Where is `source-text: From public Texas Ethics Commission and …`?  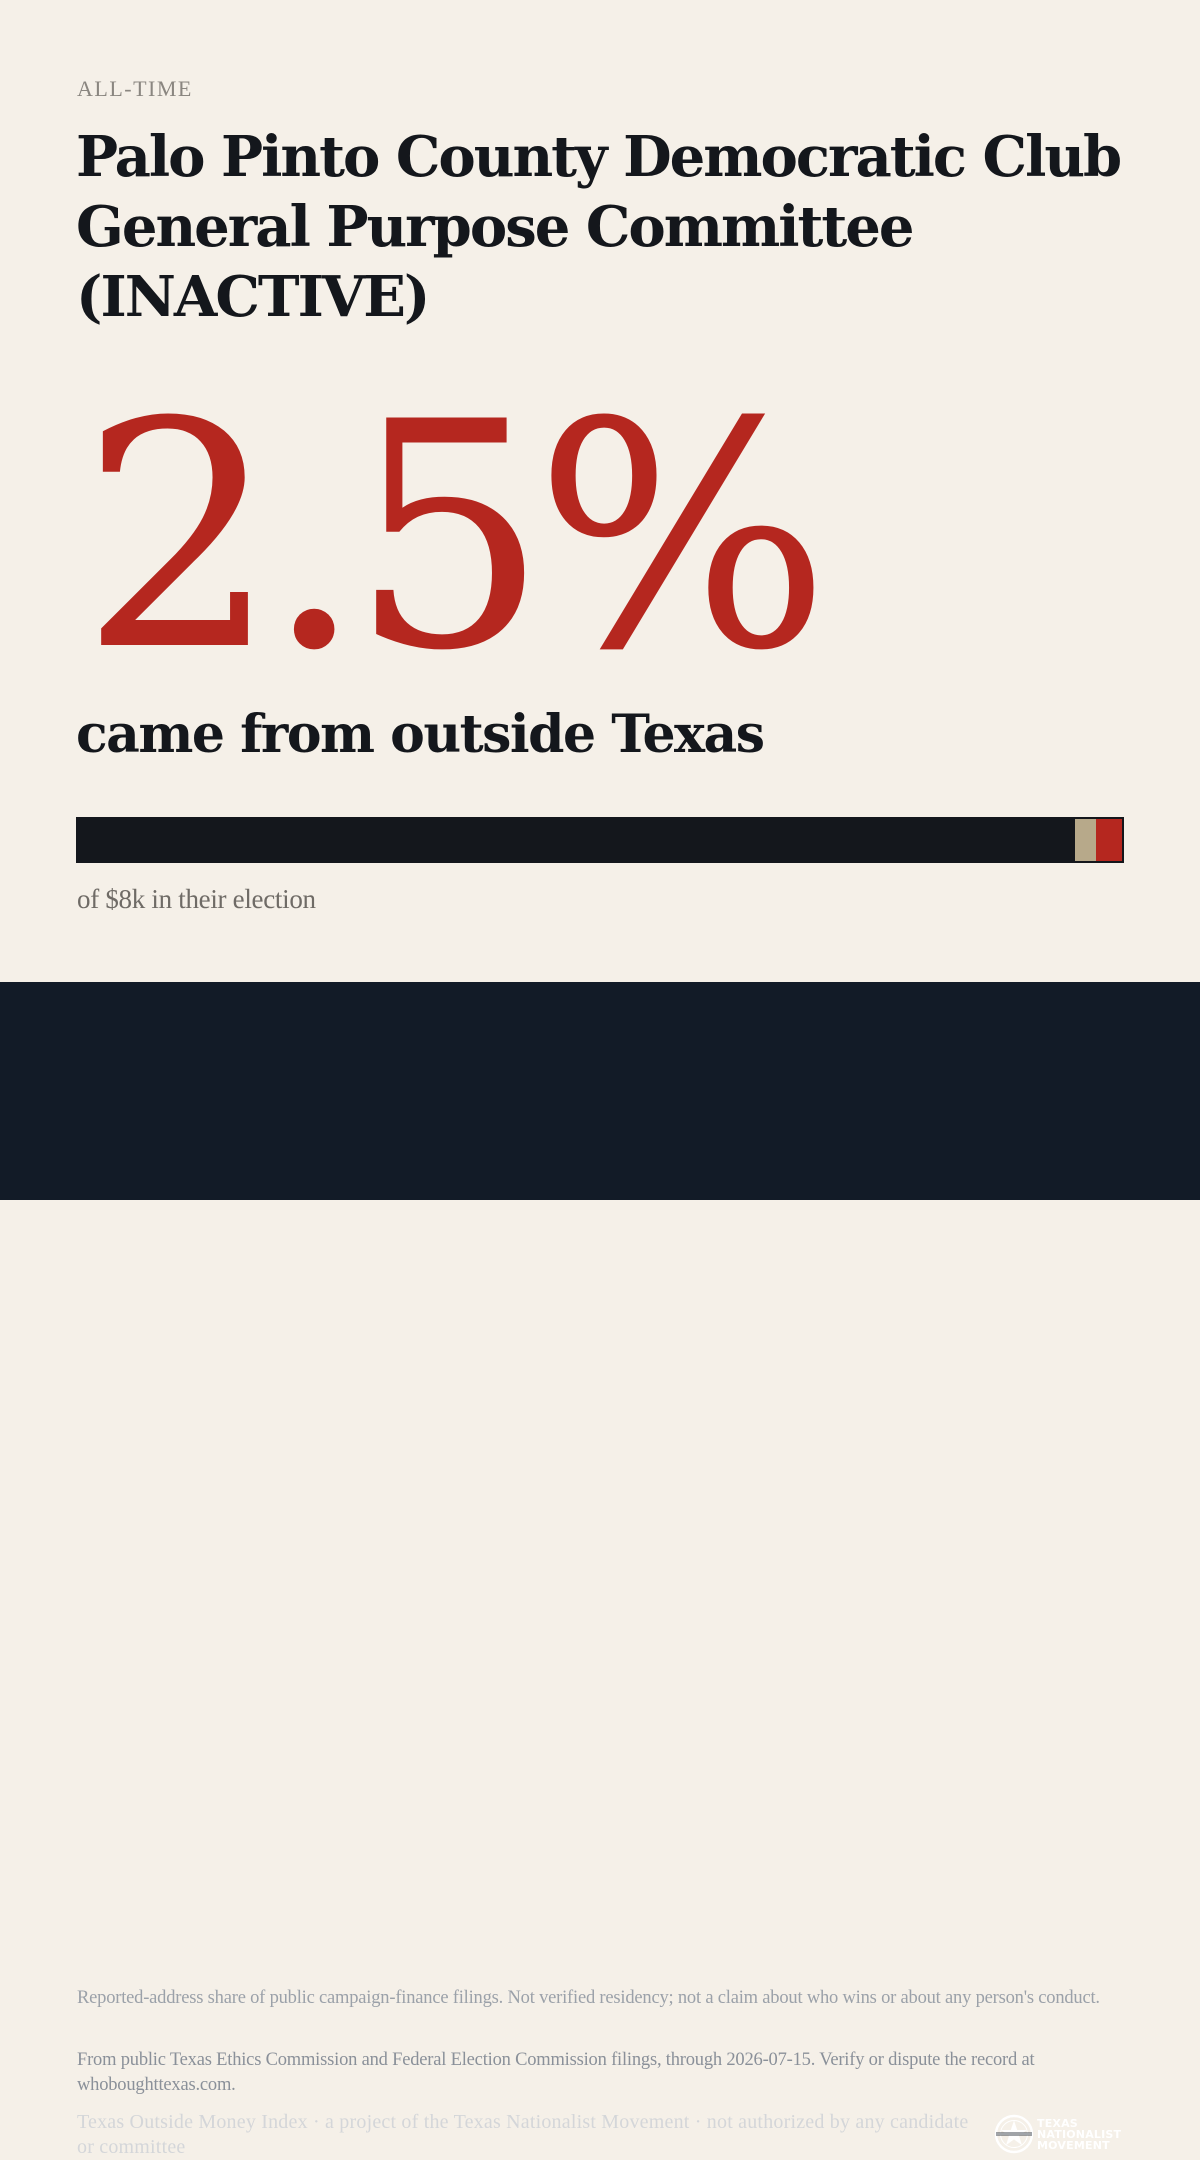 source-text: From public Texas Ethics Commission and … is located at coordinates (556, 2072).